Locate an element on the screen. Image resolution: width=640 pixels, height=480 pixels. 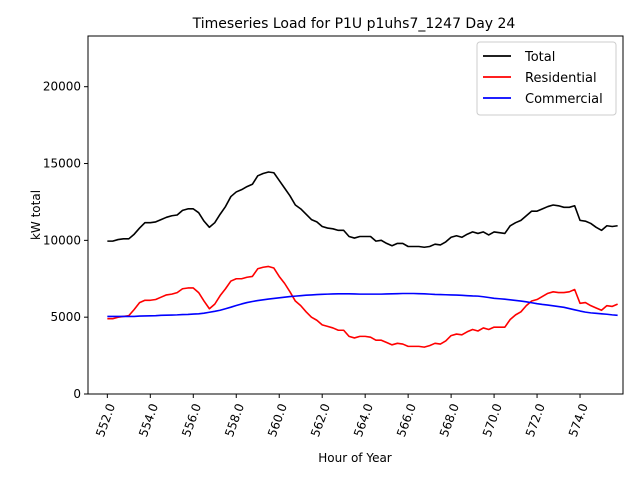
legend: Total Residential Commercial is located at coordinates (546, 78).